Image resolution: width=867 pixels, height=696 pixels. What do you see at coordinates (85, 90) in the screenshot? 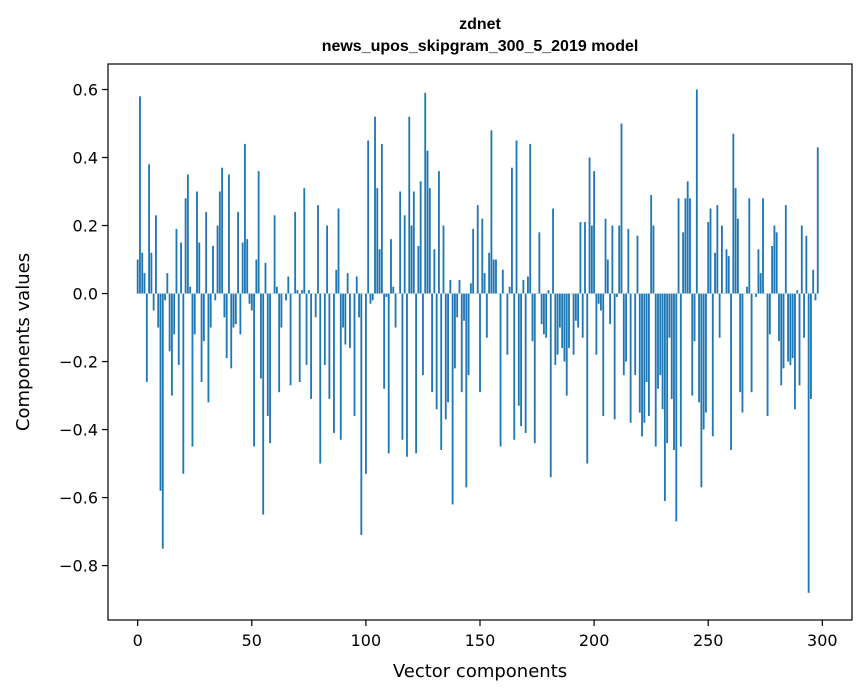
I see `y-tick-label: 0.6` at bounding box center [85, 90].